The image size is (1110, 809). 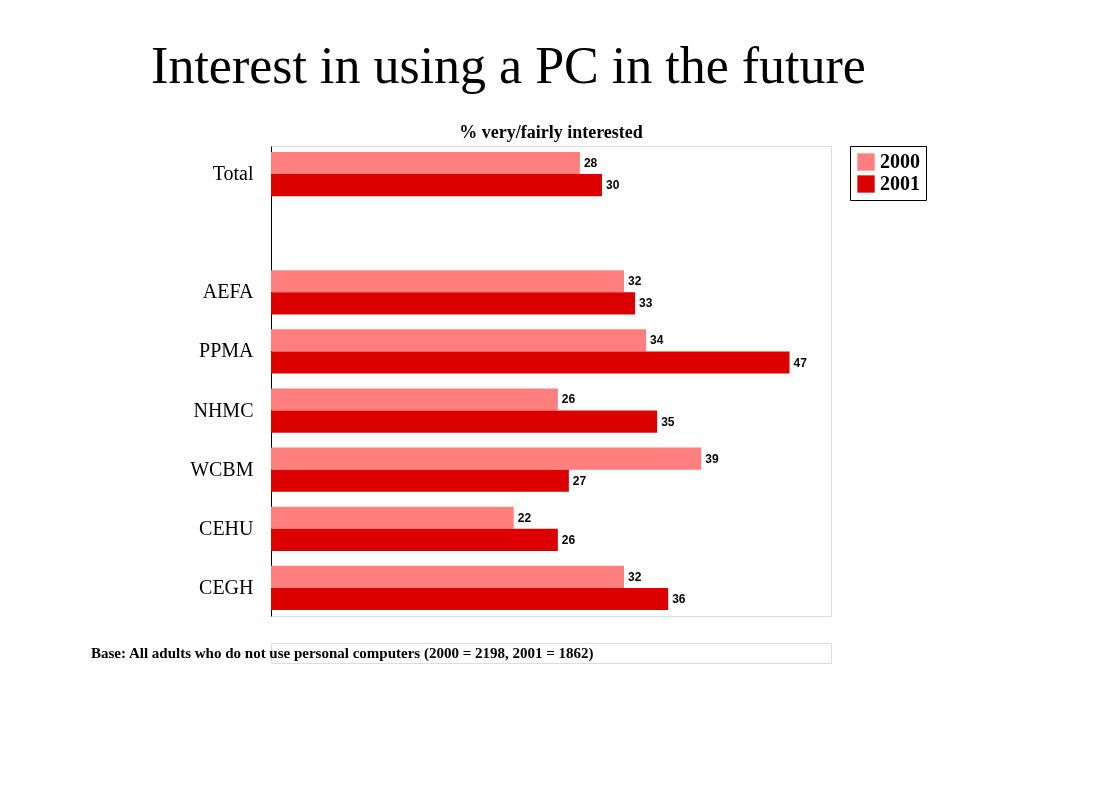 I want to click on data-label: 28, so click(x=590, y=163).